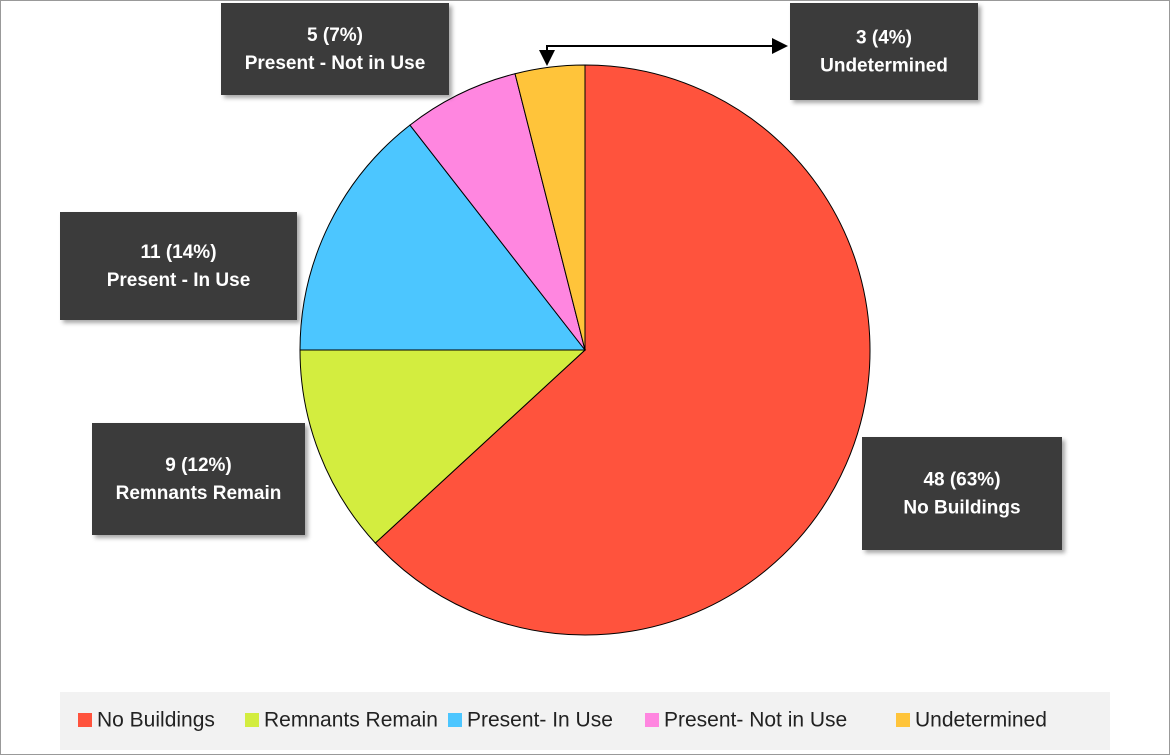 This screenshot has width=1170, height=755. What do you see at coordinates (178, 252) in the screenshot?
I see `data-label-value: 11 (14%)` at bounding box center [178, 252].